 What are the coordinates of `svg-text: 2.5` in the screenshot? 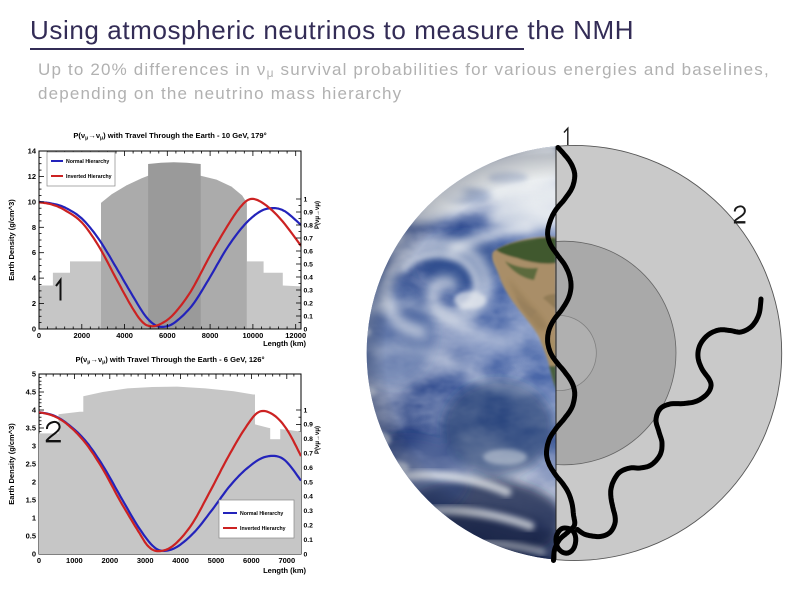 It's located at (31, 464).